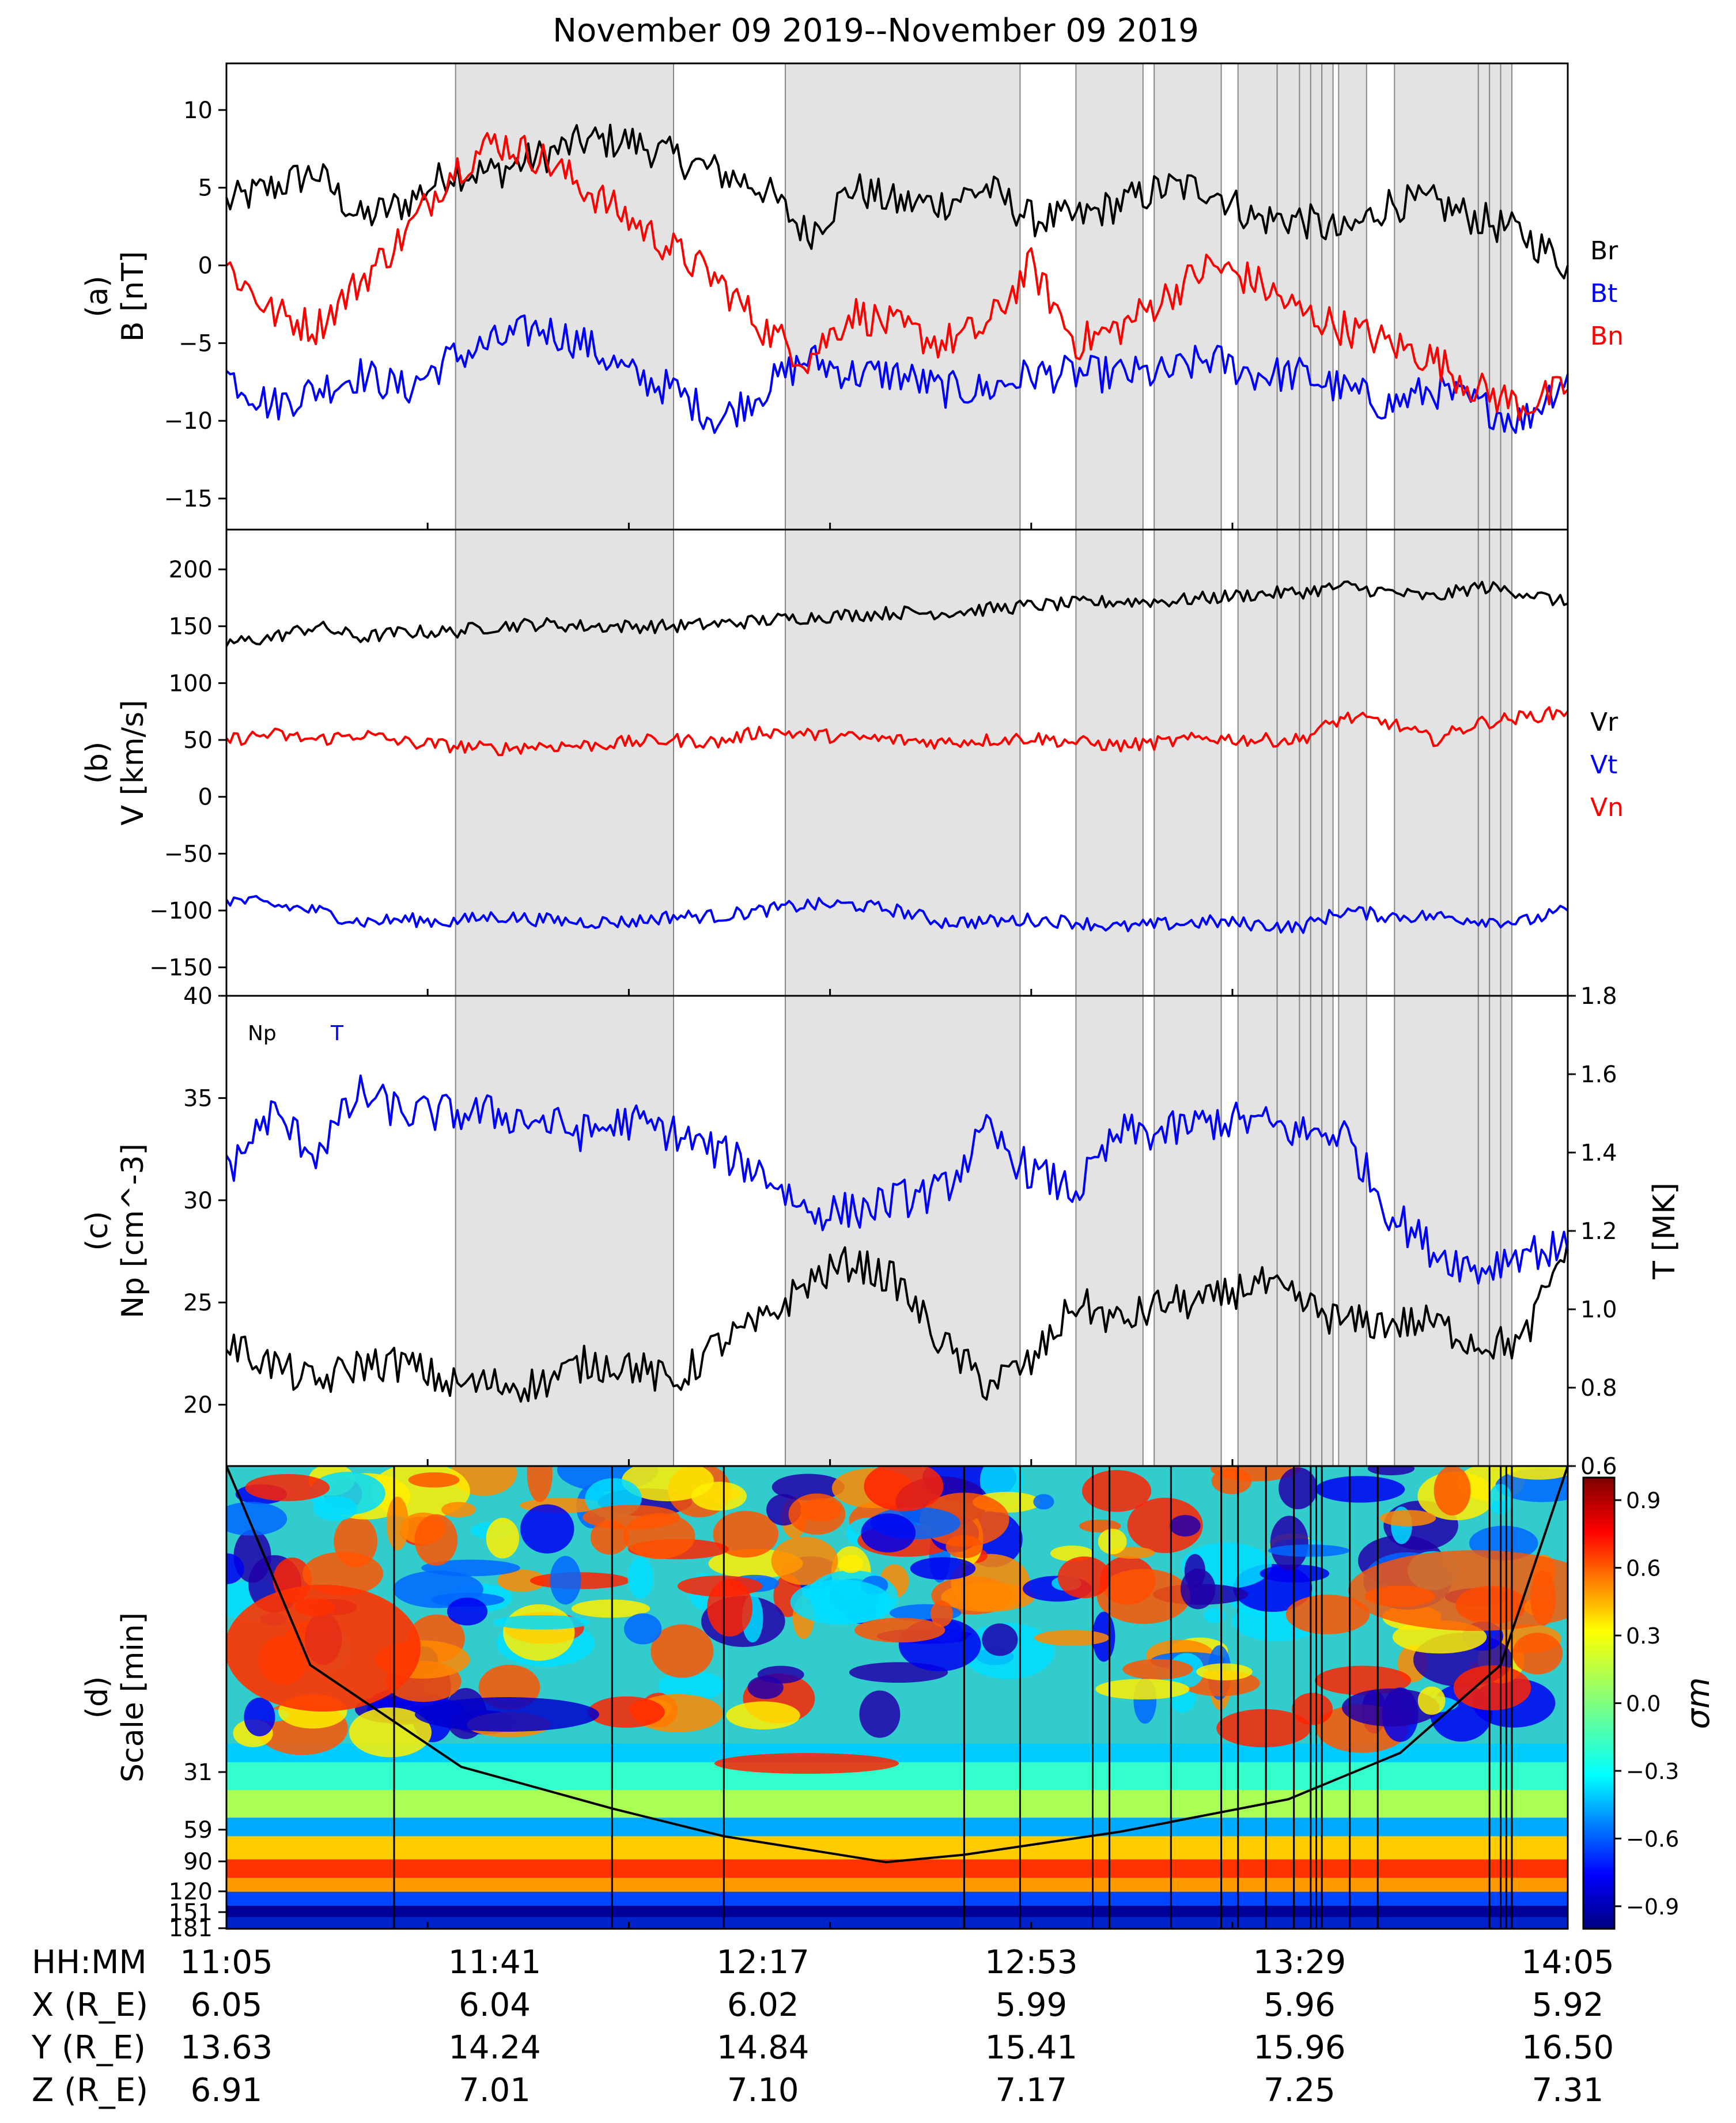  Describe the element at coordinates (262, 1034) in the screenshot. I see `legend-np: Np` at that location.